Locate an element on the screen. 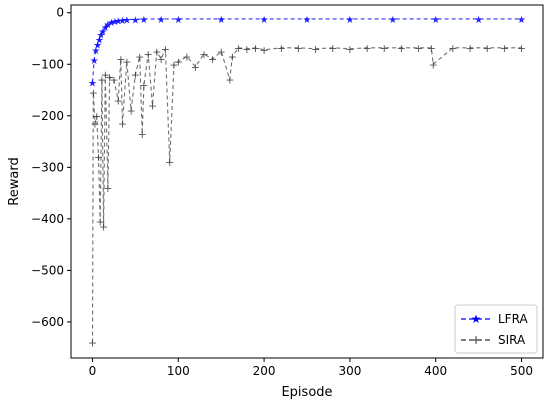 Image resolution: width=550 pixels, height=405 pixels. legend-marker-sira: + is located at coordinates (476, 340).